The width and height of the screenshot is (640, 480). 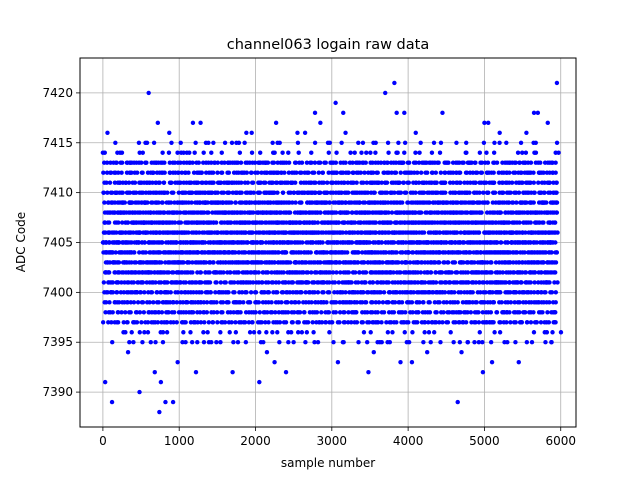 What do you see at coordinates (57, 143) in the screenshot?
I see `y-tick-label: 7415` at bounding box center [57, 143].